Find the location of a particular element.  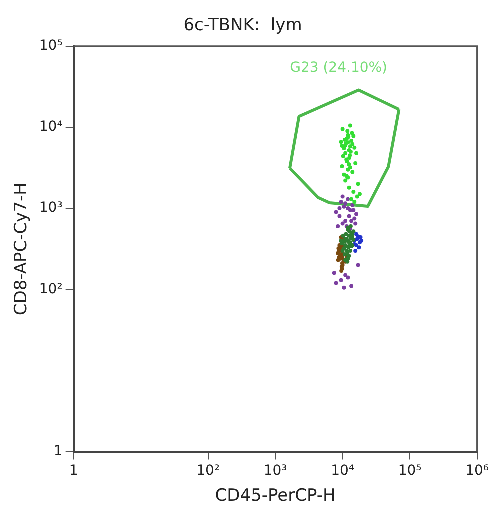

x-tick-label: 10⁵ is located at coordinates (410, 470).